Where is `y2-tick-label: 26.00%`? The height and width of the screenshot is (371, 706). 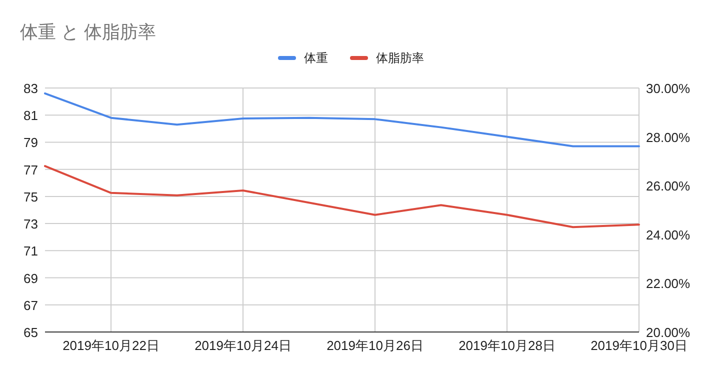
y2-tick-label: 26.00% is located at coordinates (668, 186).